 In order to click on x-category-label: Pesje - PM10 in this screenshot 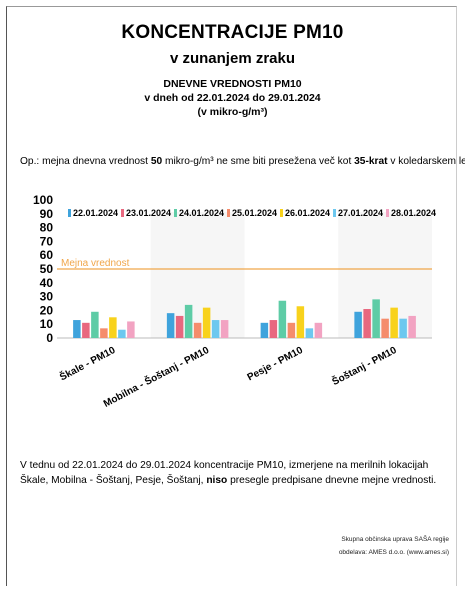, I will do `click(276, 364)`.